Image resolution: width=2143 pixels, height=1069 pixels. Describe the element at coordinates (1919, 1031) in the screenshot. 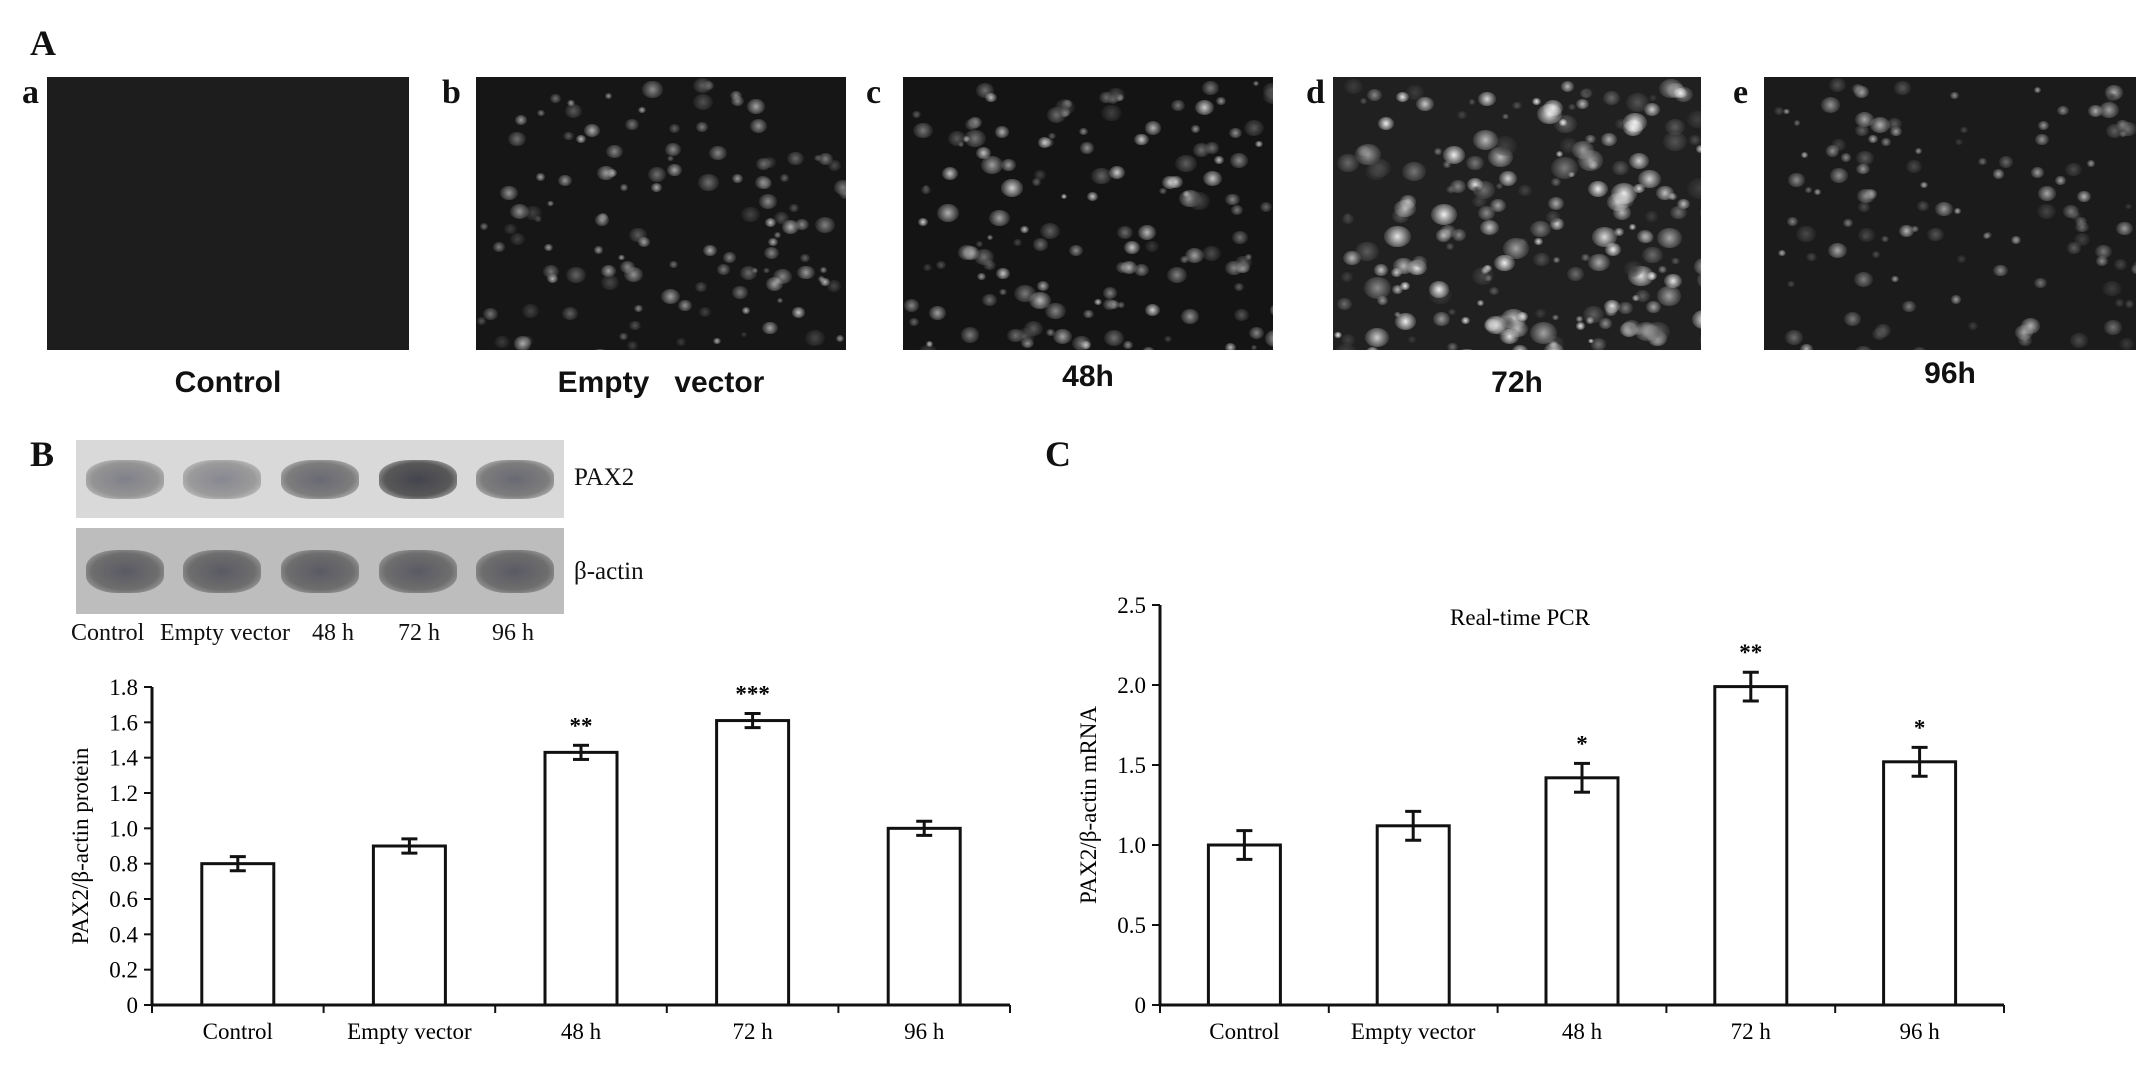

I see `x-tick-label: 96 h` at that location.